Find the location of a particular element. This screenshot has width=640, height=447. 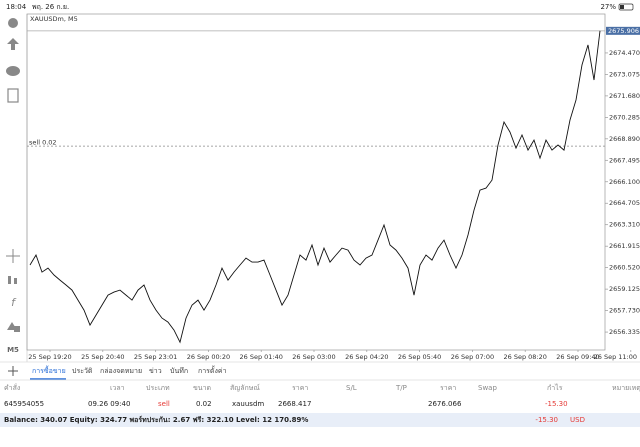

x-tick-label: 26 Sep 07:00 is located at coordinates (472, 357).